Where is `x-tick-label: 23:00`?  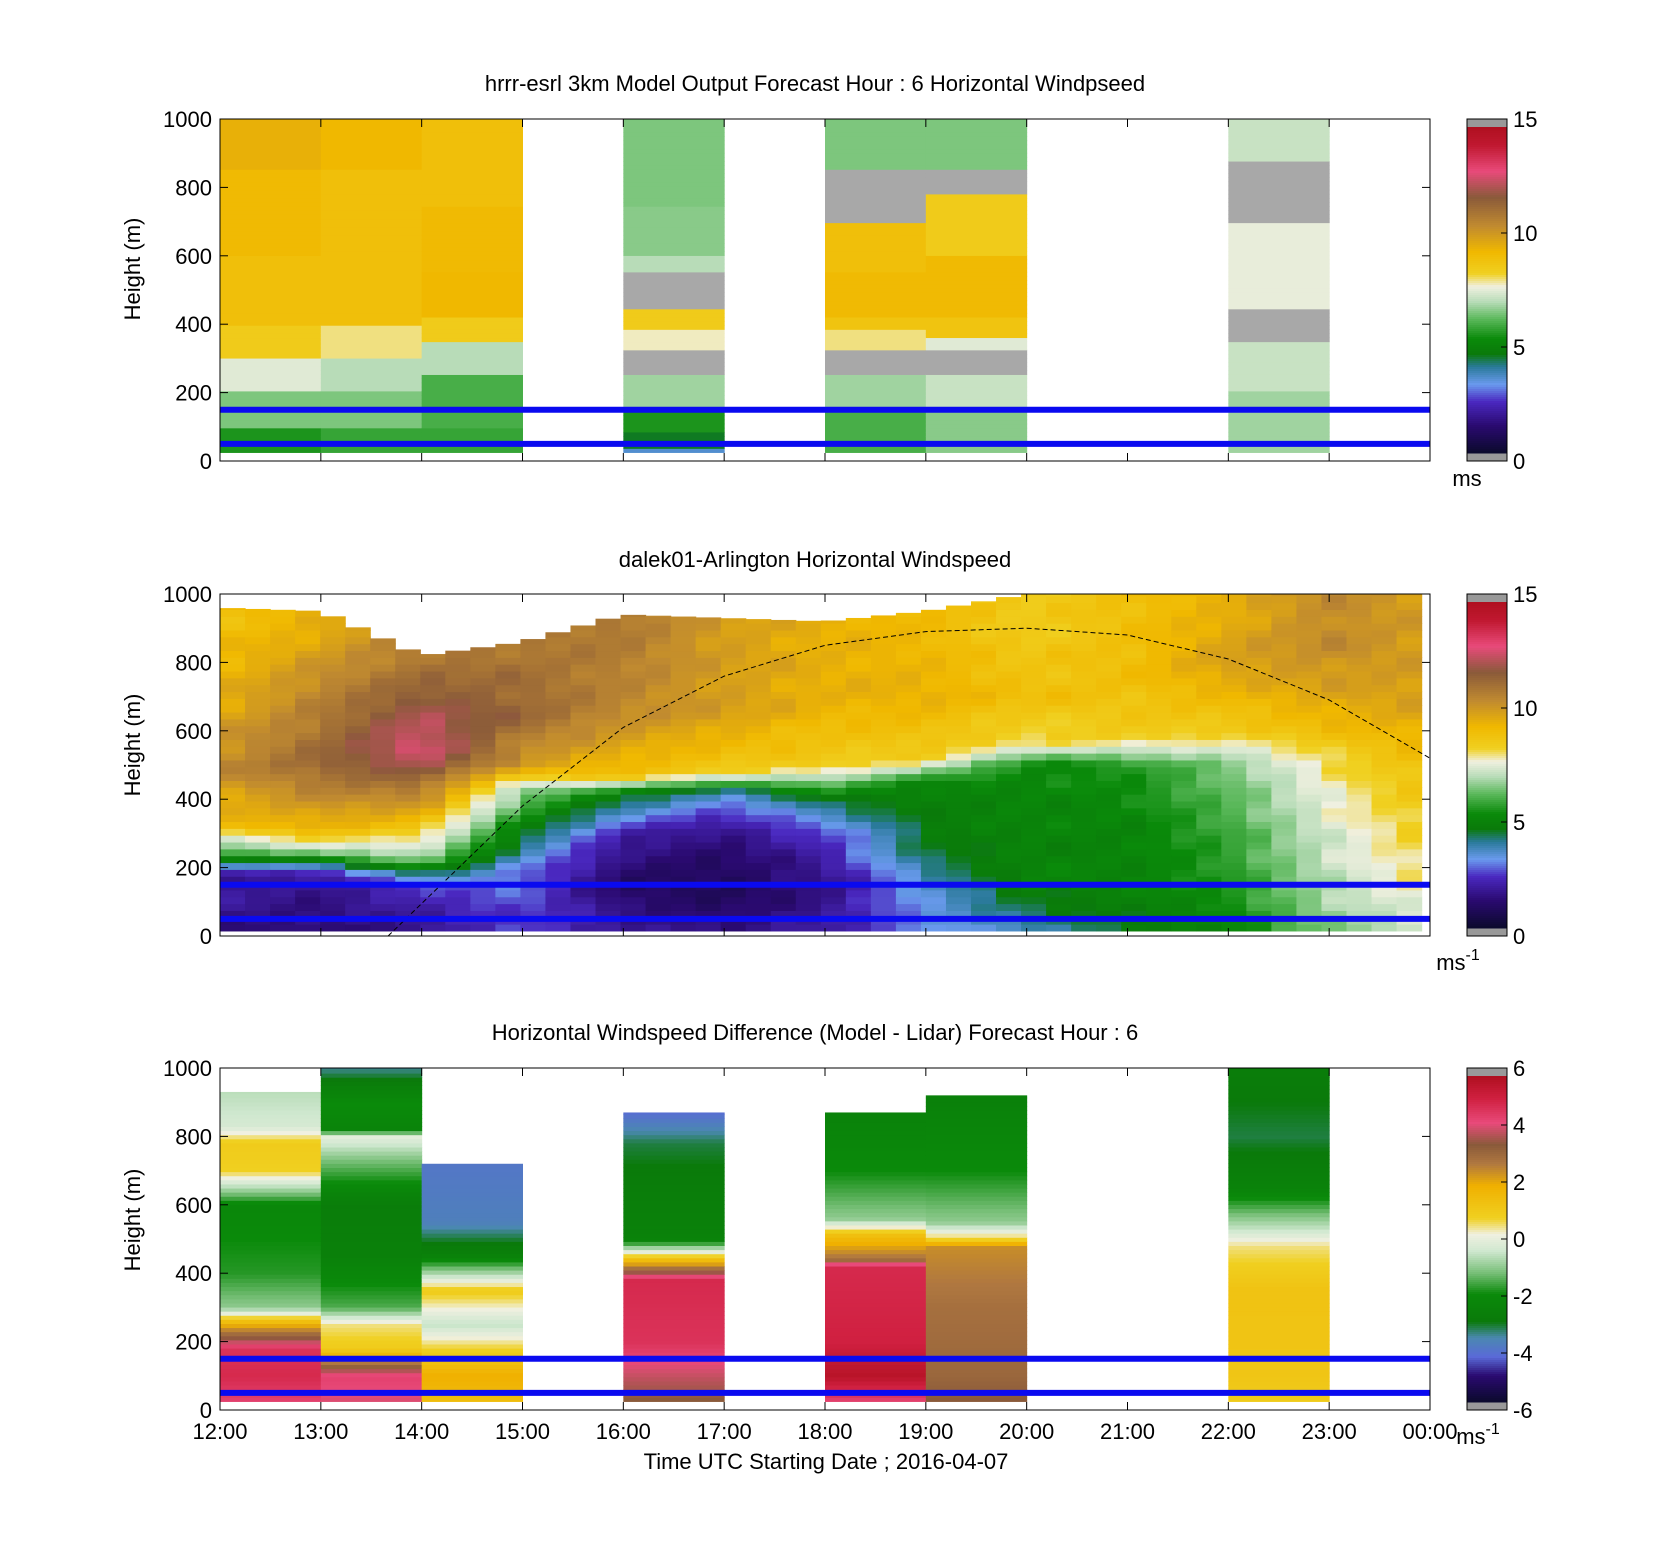 x-tick-label: 23:00 is located at coordinates (1329, 1431).